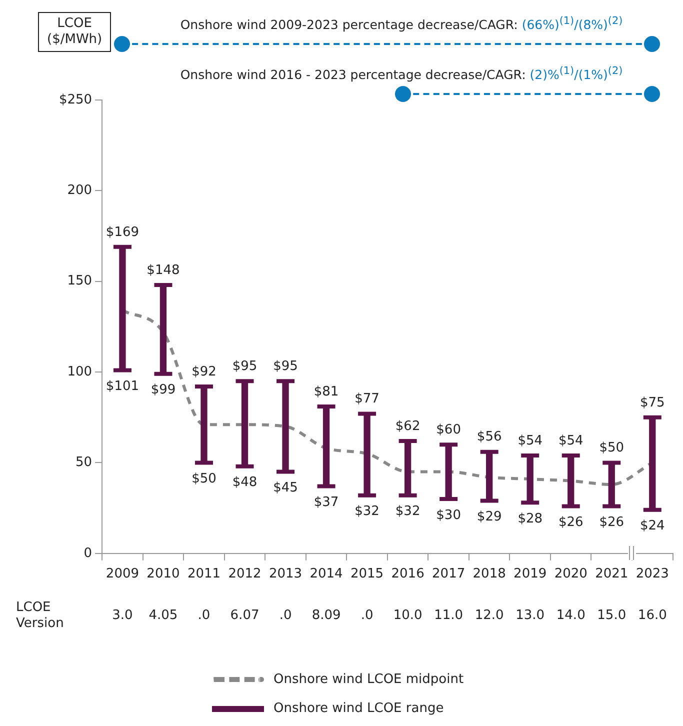 The height and width of the screenshot is (726, 683). Describe the element at coordinates (163, 615) in the screenshot. I see `text: 4.05` at that location.